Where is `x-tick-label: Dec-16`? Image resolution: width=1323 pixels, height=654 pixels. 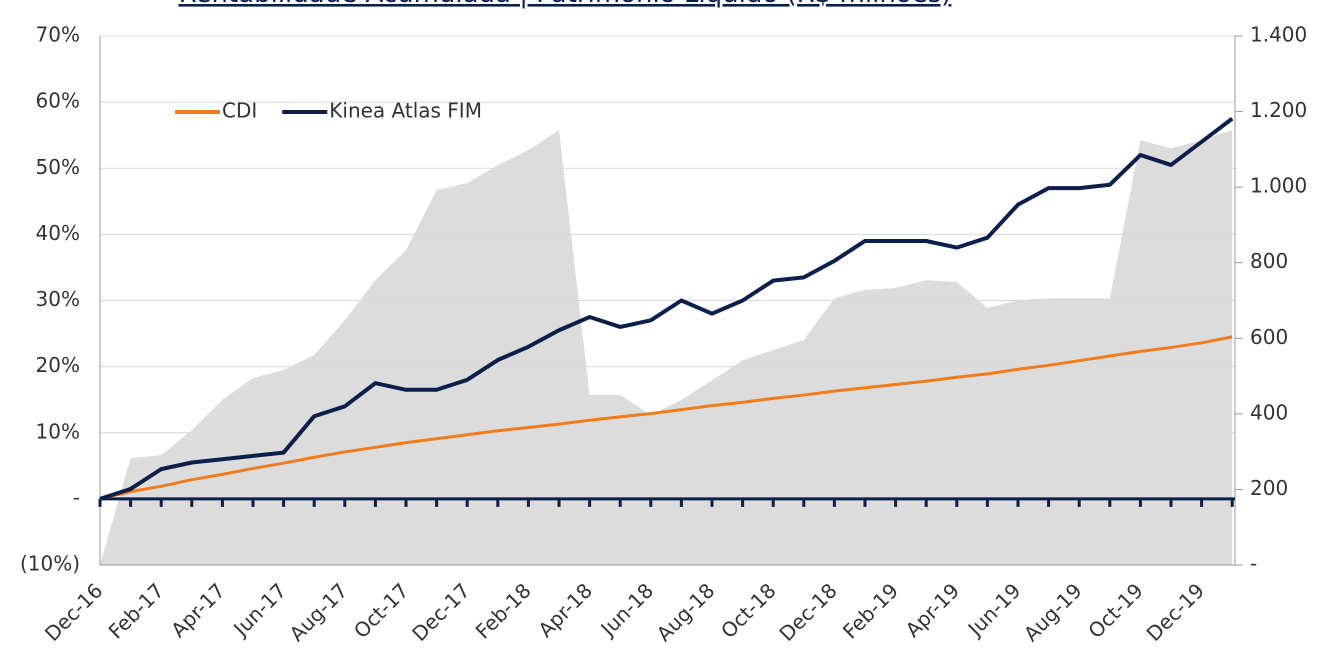
x-tick-label: Dec-16 is located at coordinates (73, 611).